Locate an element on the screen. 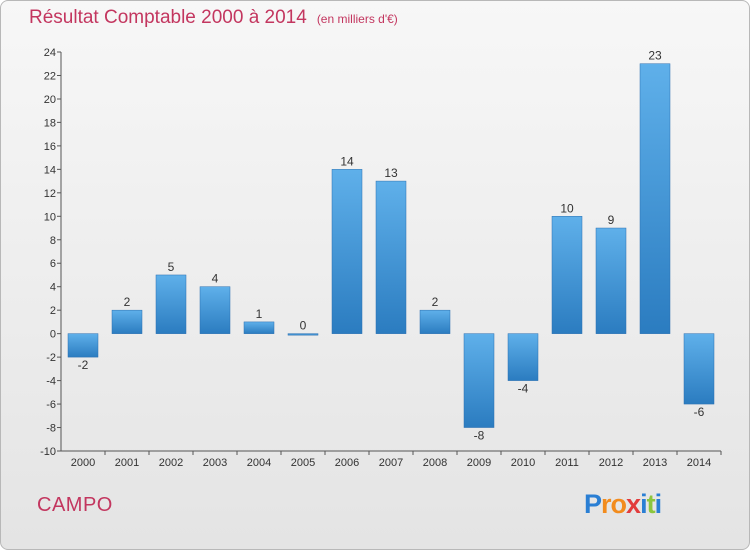 The image size is (750, 550). proxiti-logo: Proxiti is located at coordinates (623, 504).